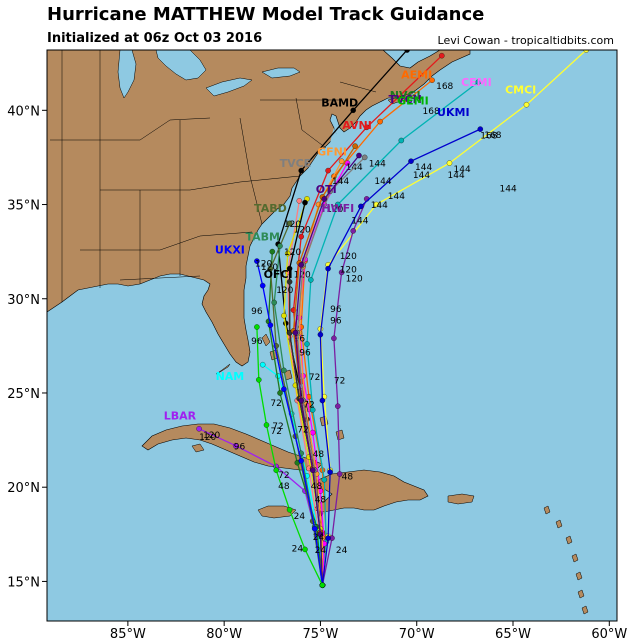 This screenshot has width=640, height=640. I want to click on model-label-ukxi: UKXI, so click(230, 250).